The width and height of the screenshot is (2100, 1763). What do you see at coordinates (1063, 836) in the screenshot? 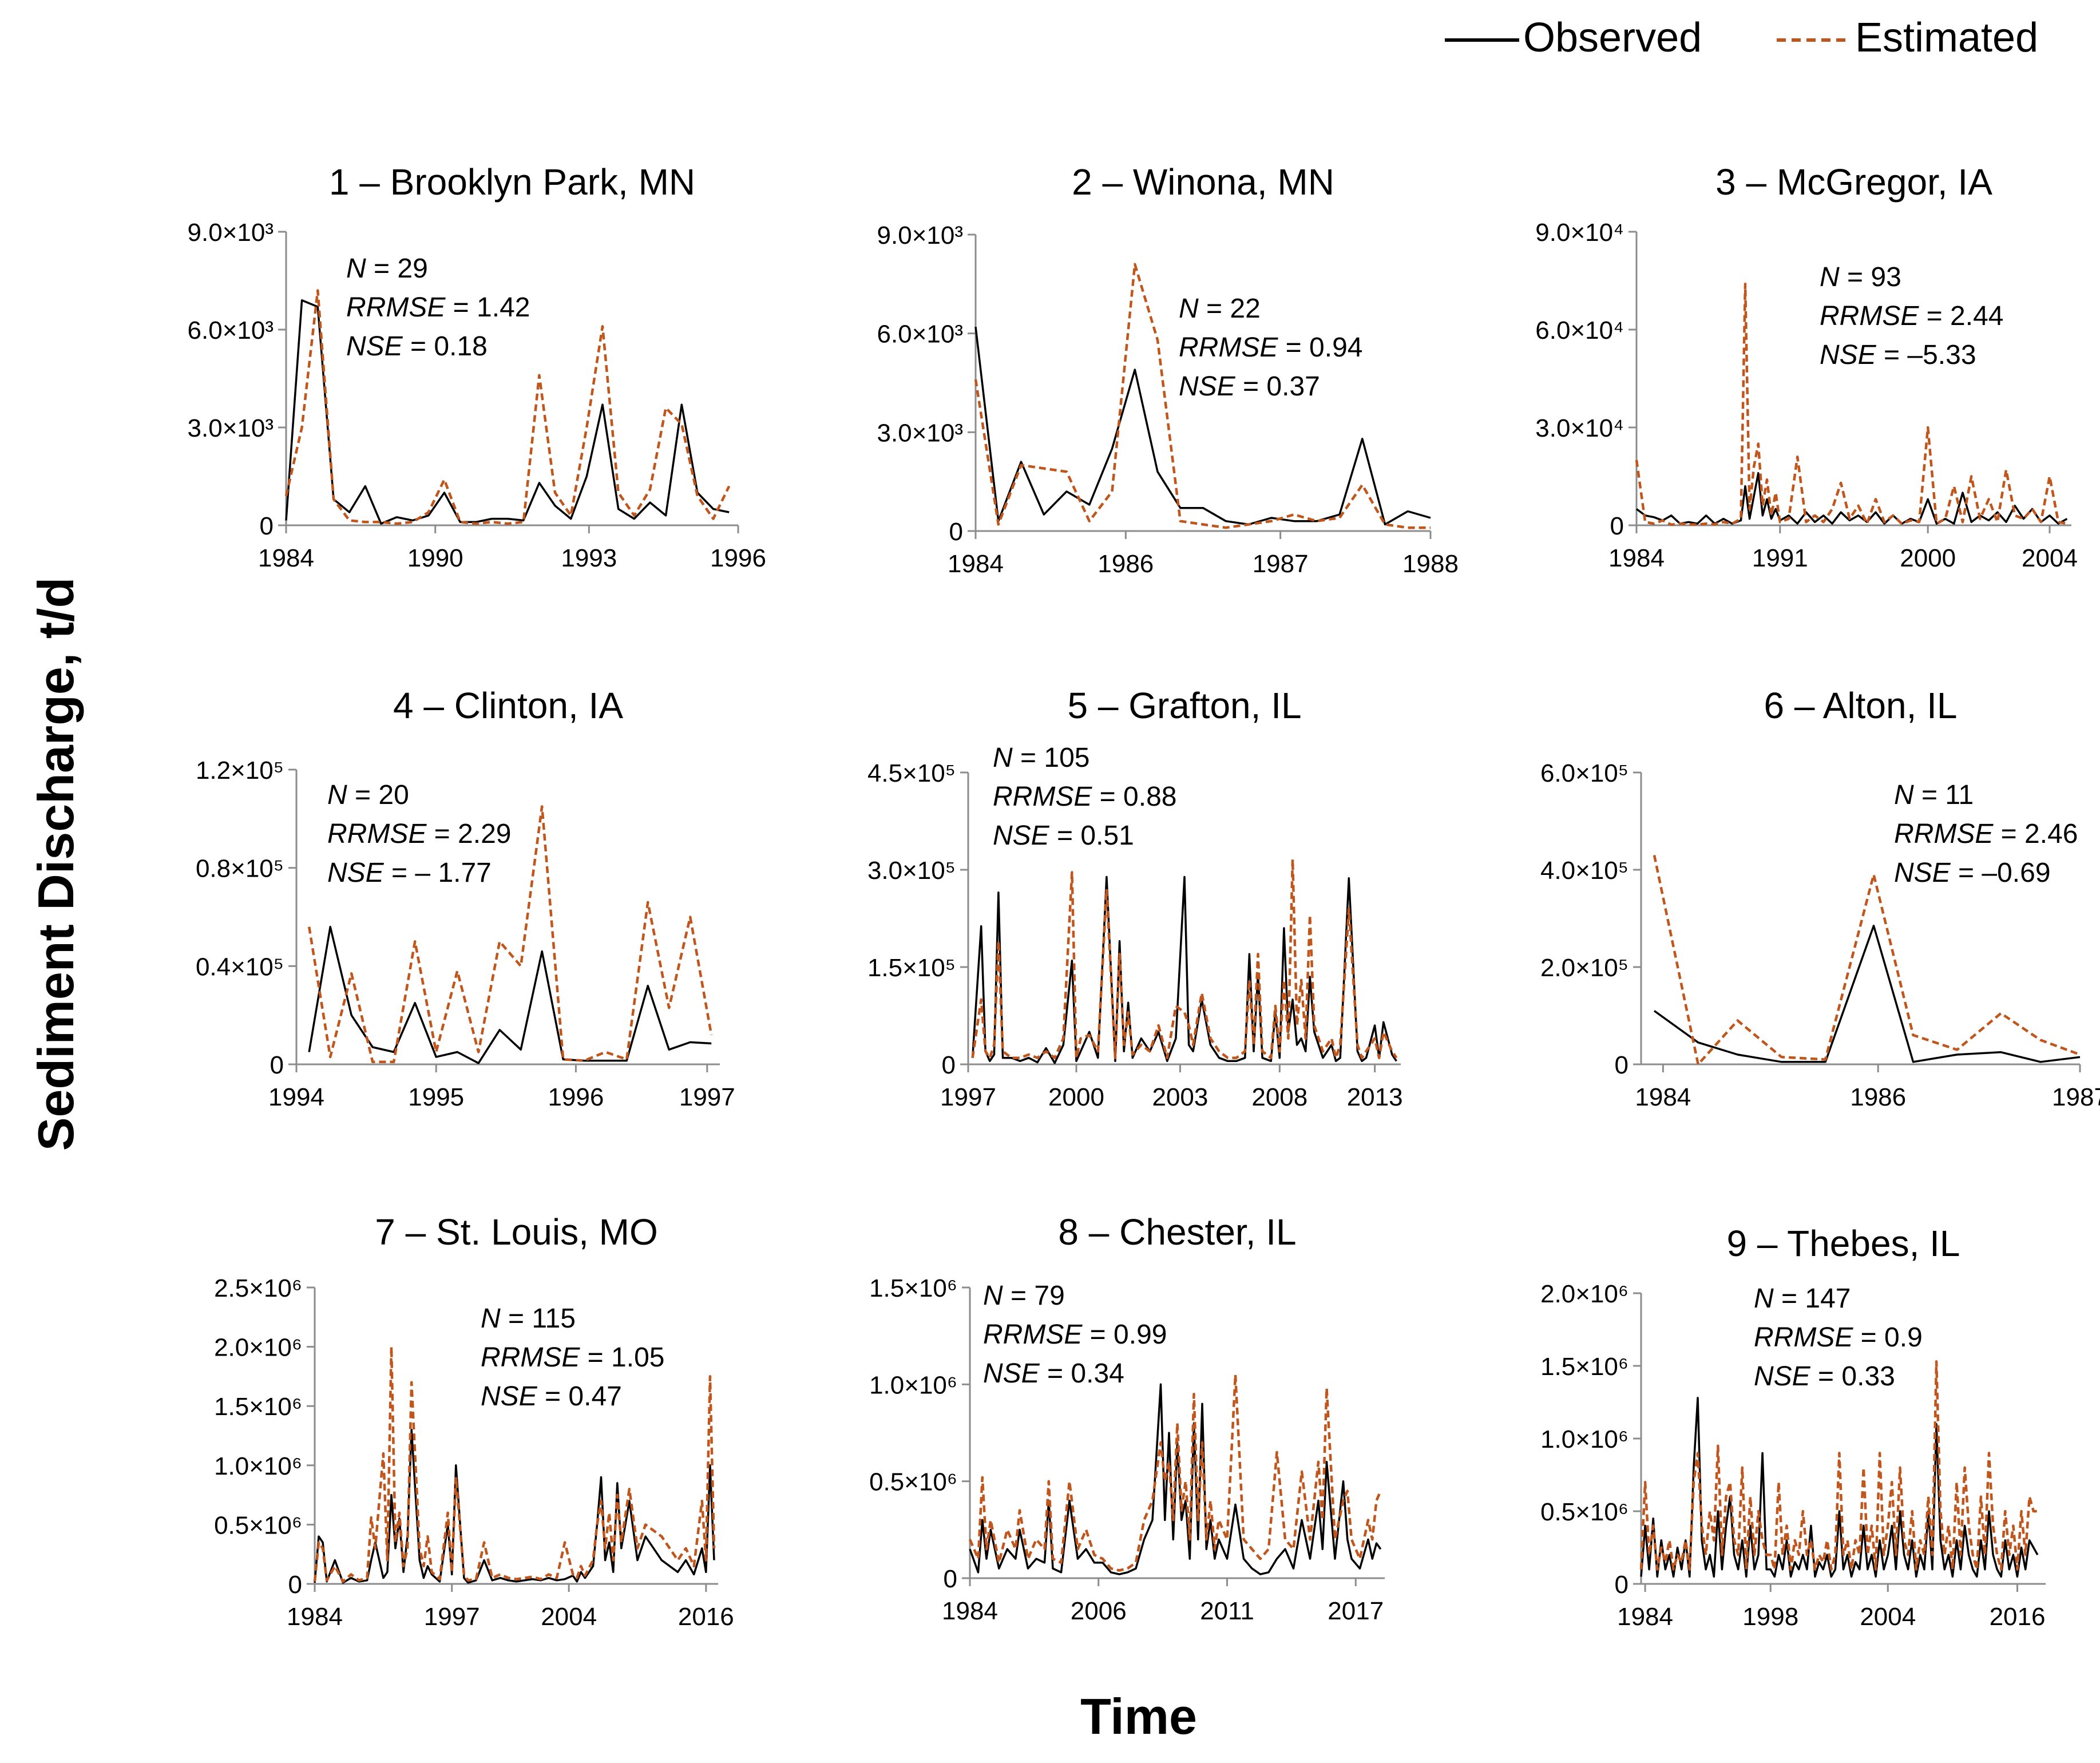
I see `stat-nse: NSE = 0.51` at bounding box center [1063, 836].